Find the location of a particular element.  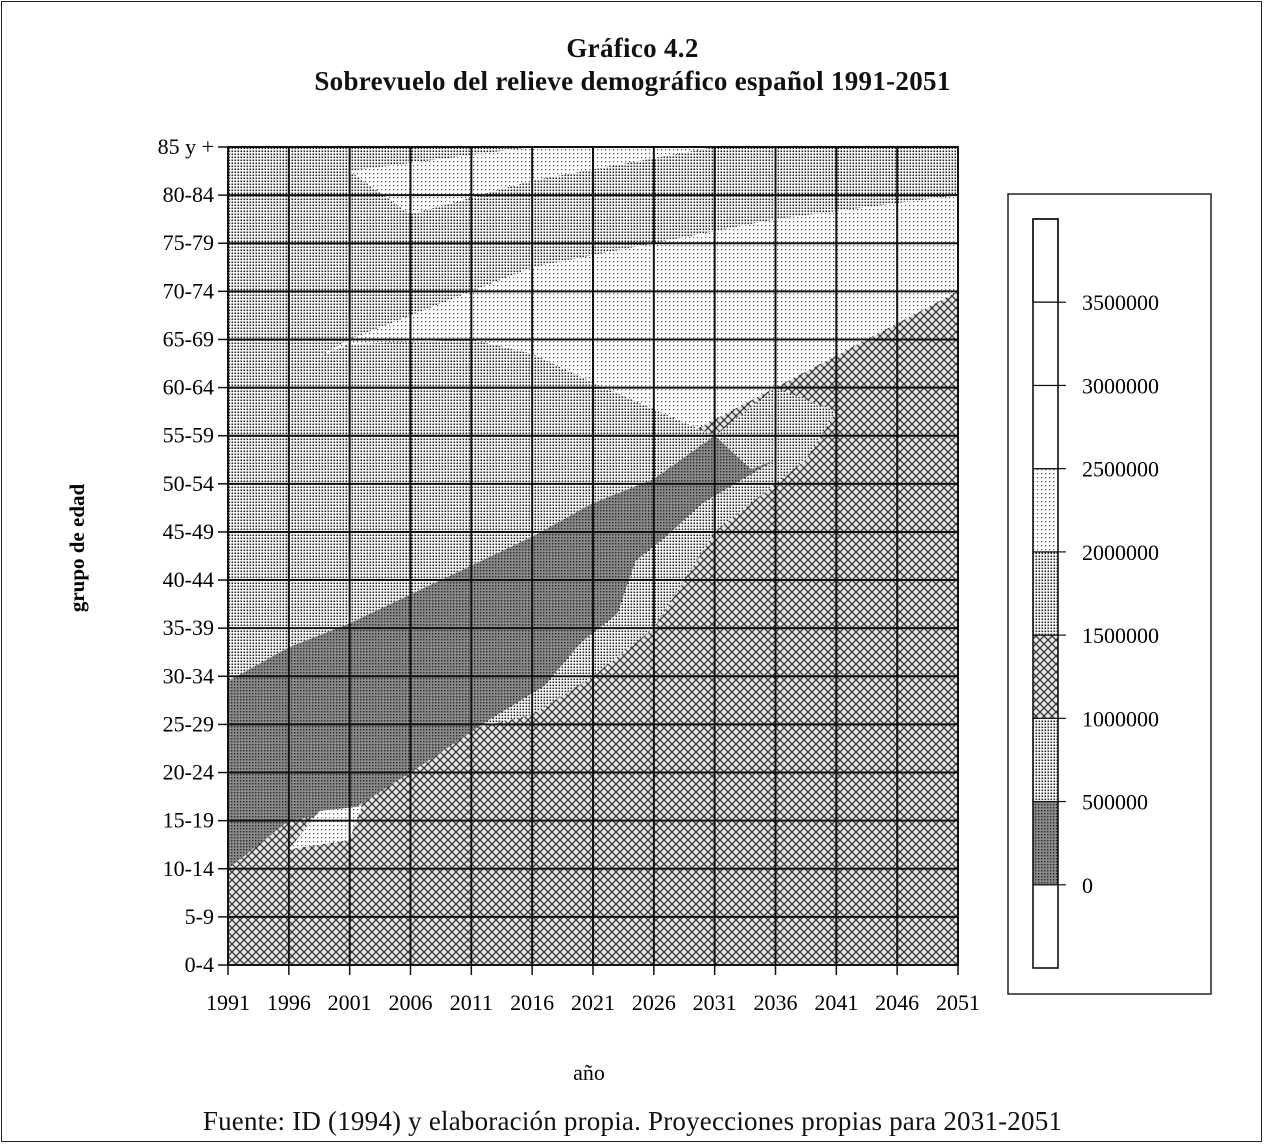

y-tick-label: 75-79 is located at coordinates (188, 242).